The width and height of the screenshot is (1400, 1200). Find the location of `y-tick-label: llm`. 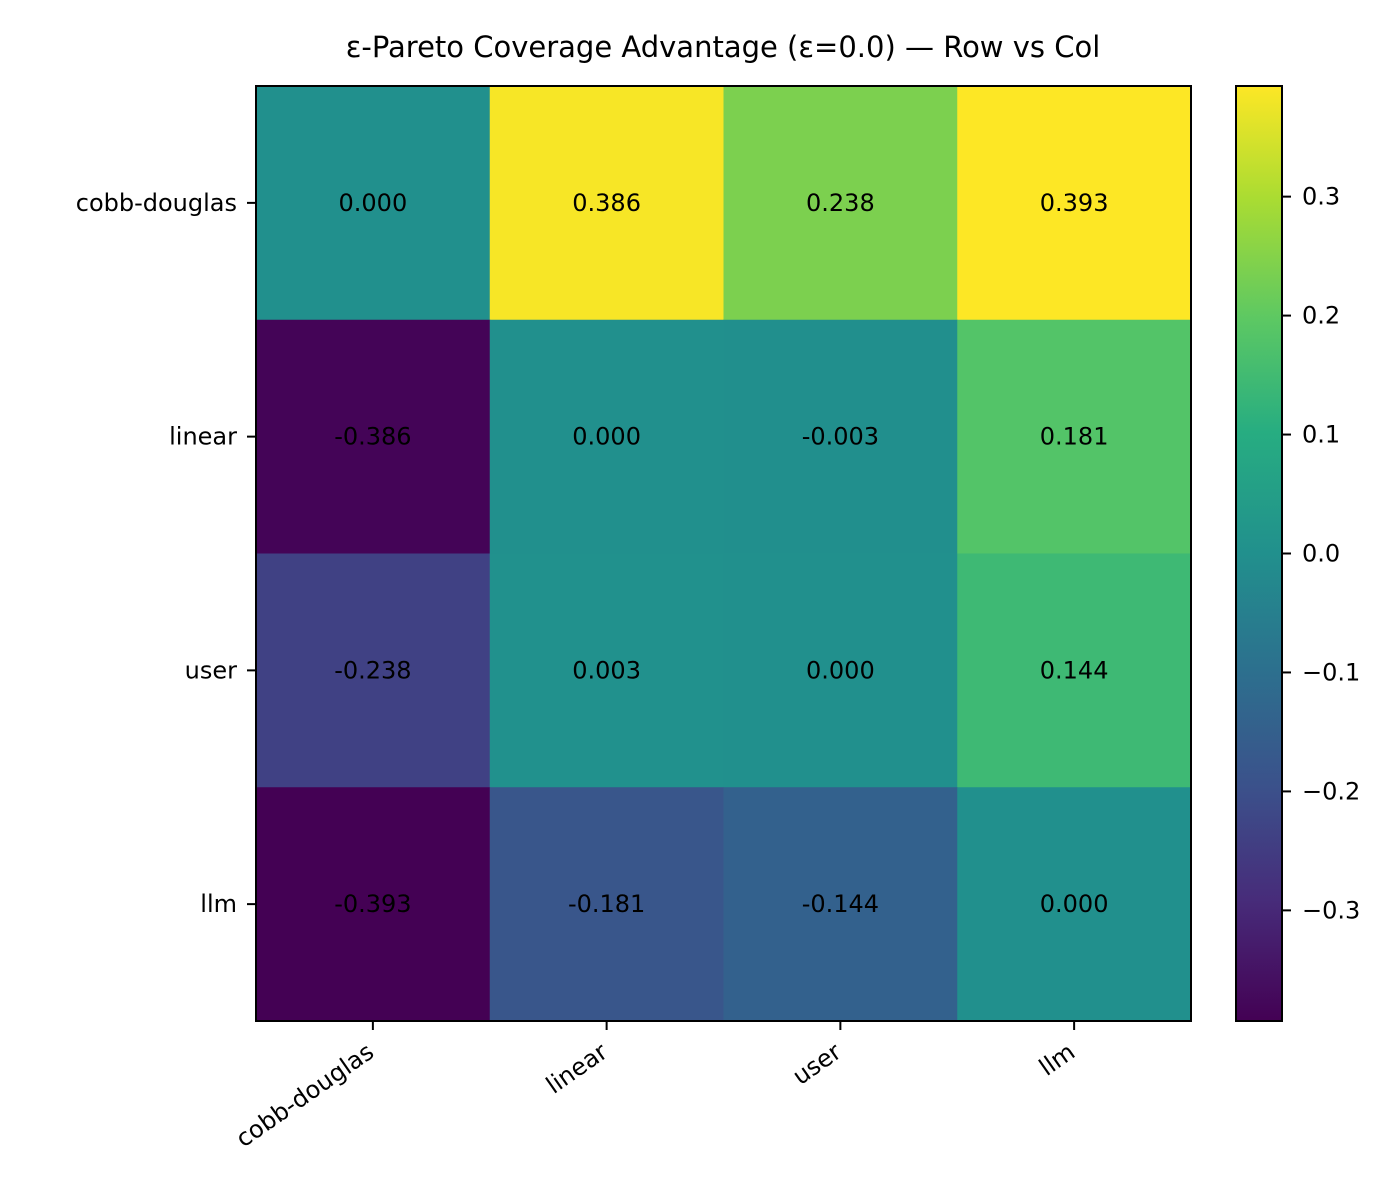

y-tick-label: llm is located at coordinates (218, 904).